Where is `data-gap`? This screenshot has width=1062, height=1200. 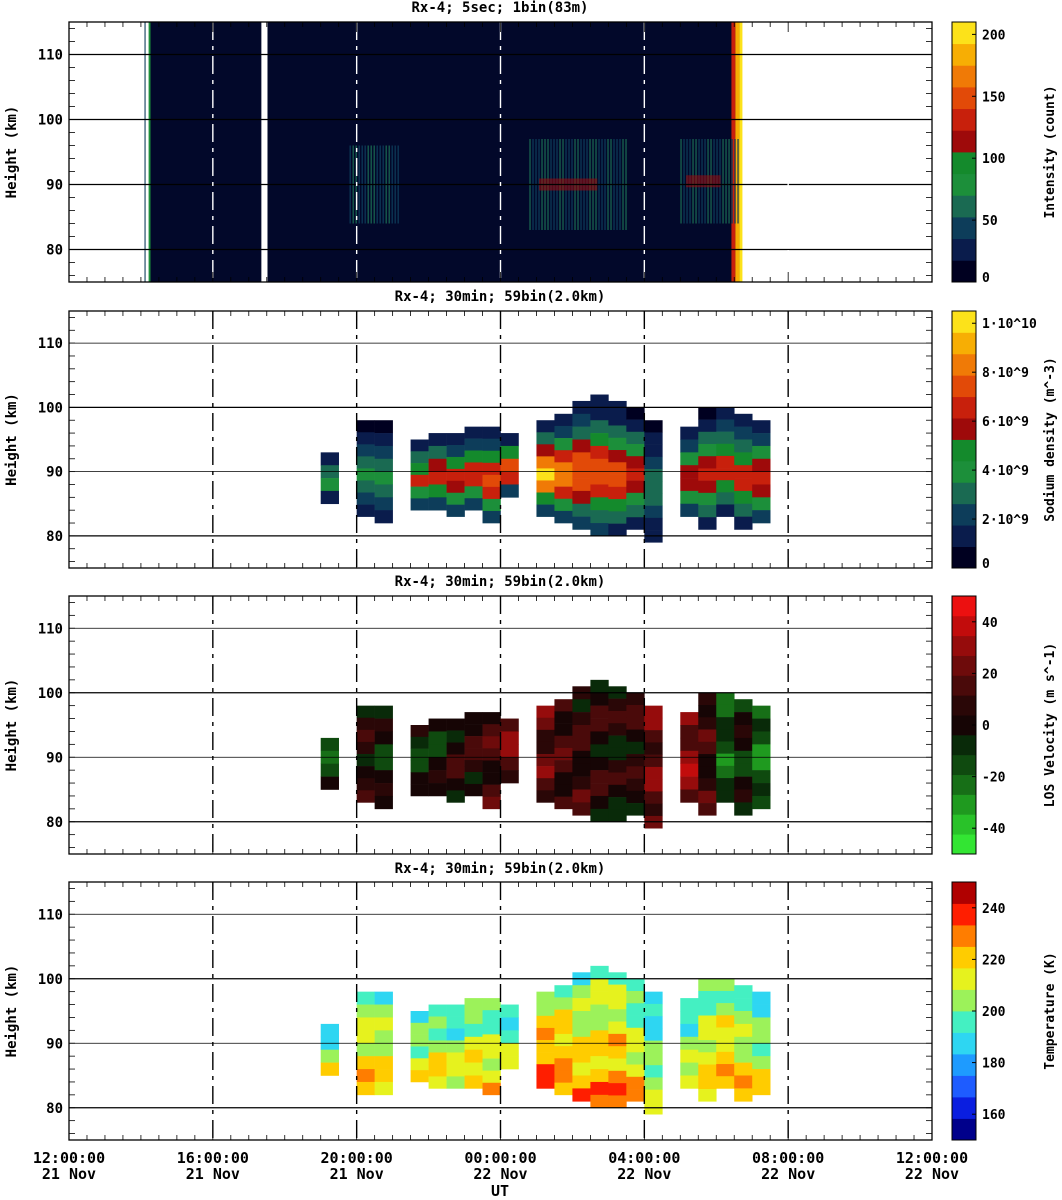
data-gap is located at coordinates (147, 152).